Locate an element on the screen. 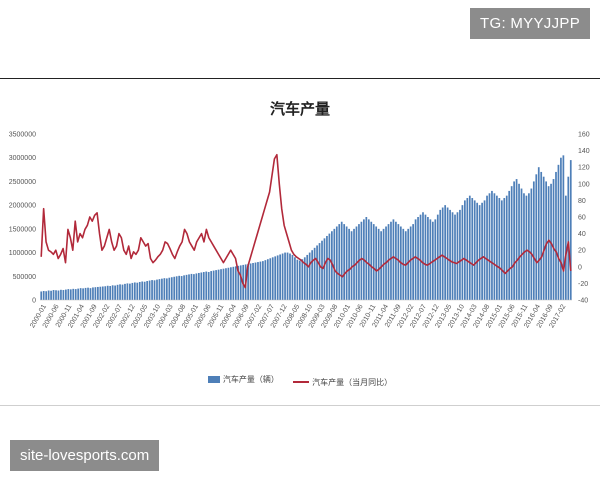 Image resolution: width=600 pixels, height=480 pixels. right-tick-label: 80 is located at coordinates (582, 201).